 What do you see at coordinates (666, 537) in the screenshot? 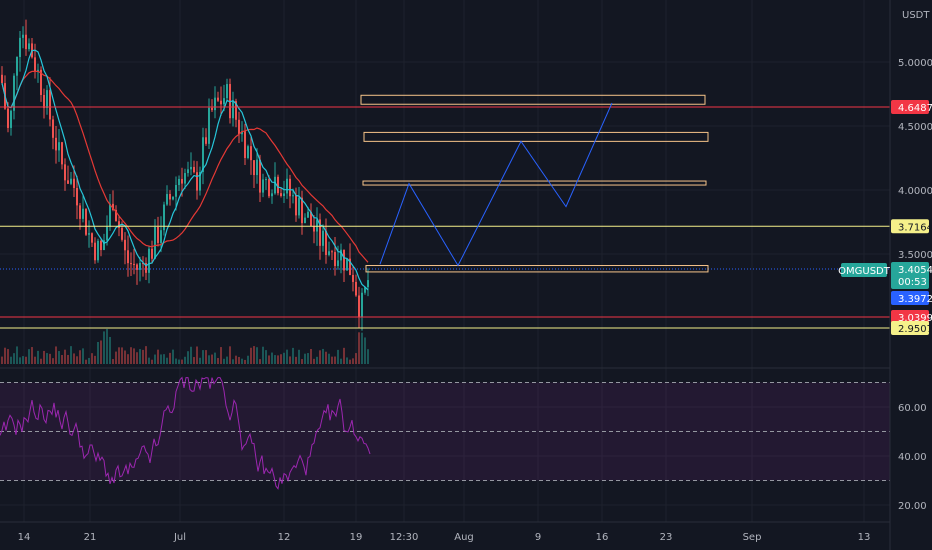
I see `time-tick-label: 23` at bounding box center [666, 537].